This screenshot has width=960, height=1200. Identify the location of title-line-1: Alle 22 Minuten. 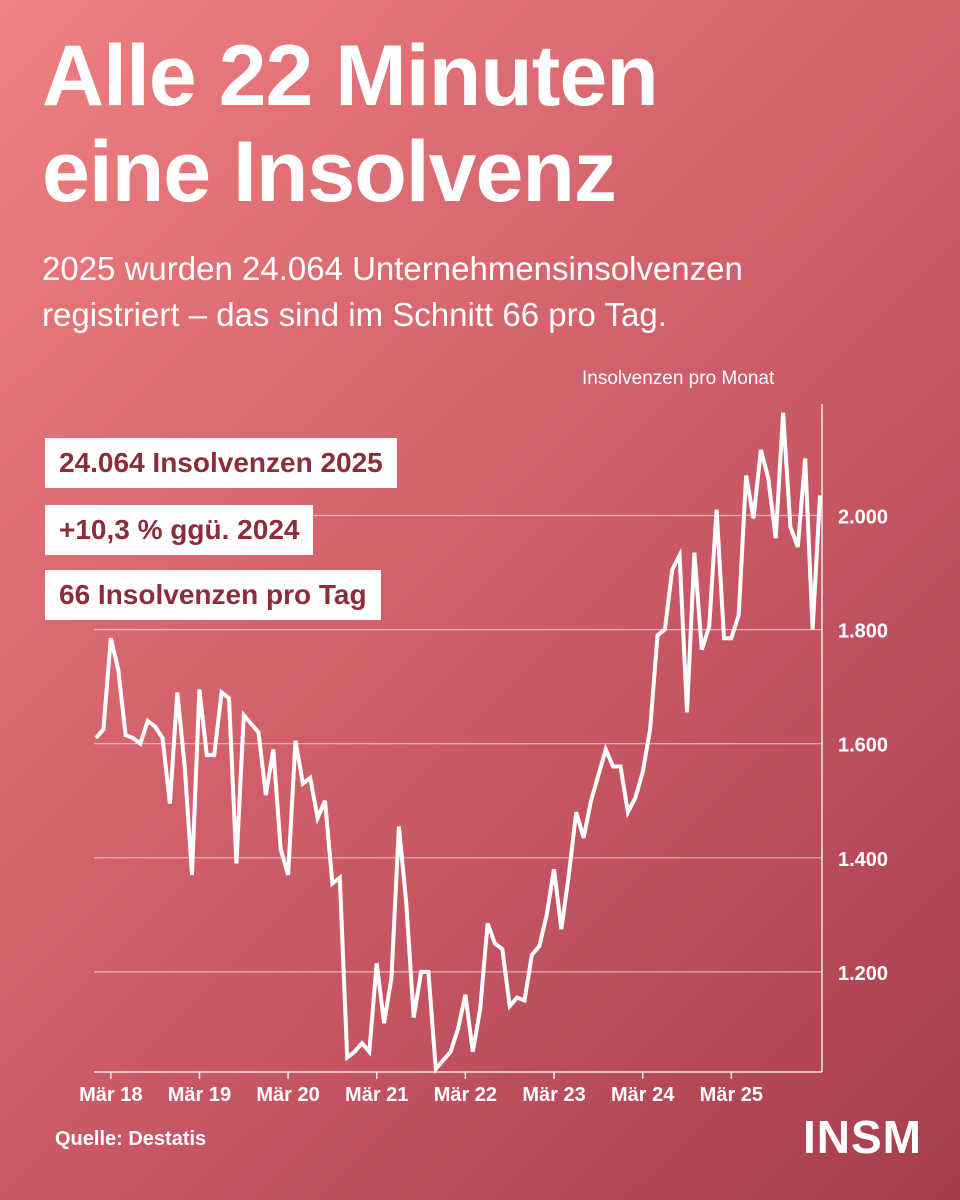
(350, 76).